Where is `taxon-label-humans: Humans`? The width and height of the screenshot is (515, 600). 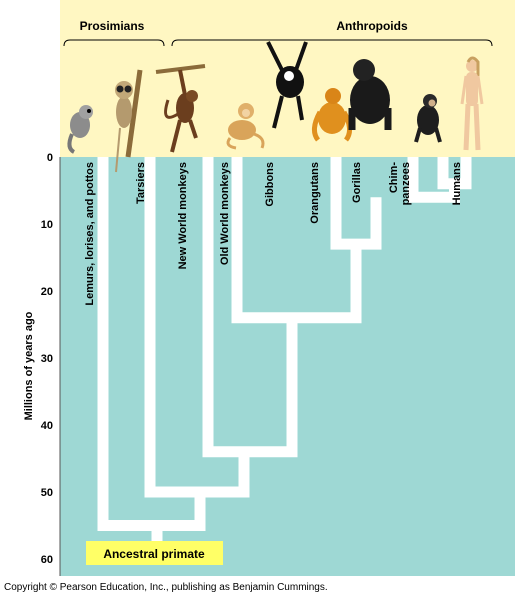 taxon-label-humans: Humans is located at coordinates (457, 183).